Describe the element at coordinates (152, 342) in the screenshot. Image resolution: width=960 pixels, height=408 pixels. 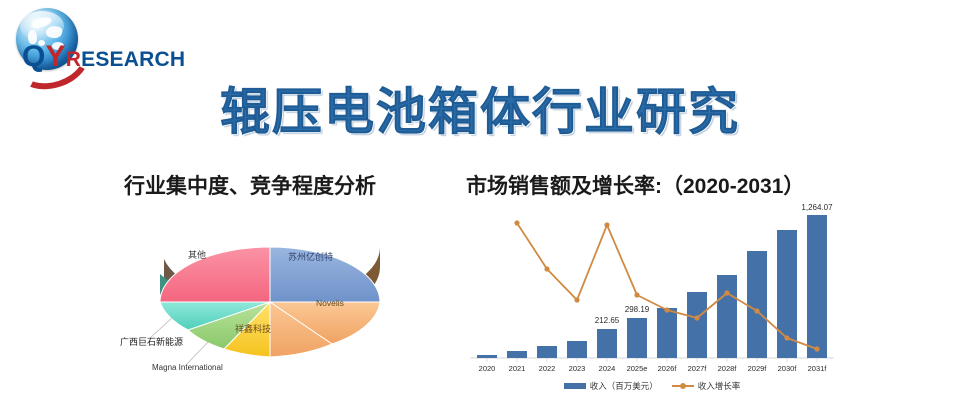
I see `pie-label-guangxi: 广西巨石新能源` at that location.